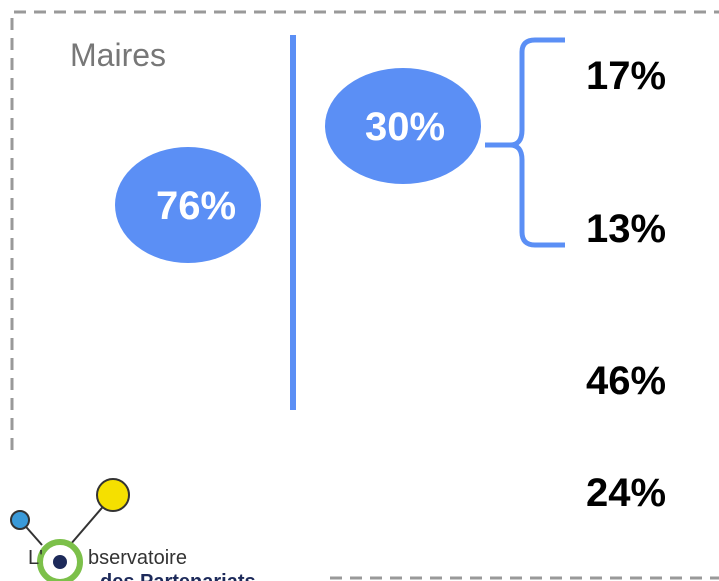 This screenshot has height=581, width=719. Describe the element at coordinates (196, 206) in the screenshot. I see `bubble-label: 76%` at that location.